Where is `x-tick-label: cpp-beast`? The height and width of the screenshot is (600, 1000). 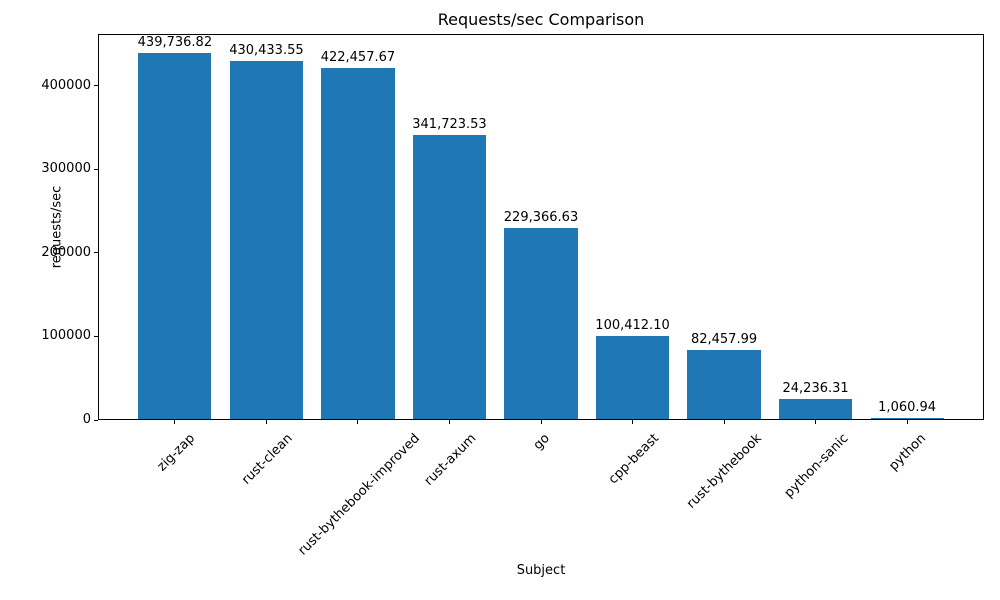 x-tick-label: cpp-beast is located at coordinates (633, 459).